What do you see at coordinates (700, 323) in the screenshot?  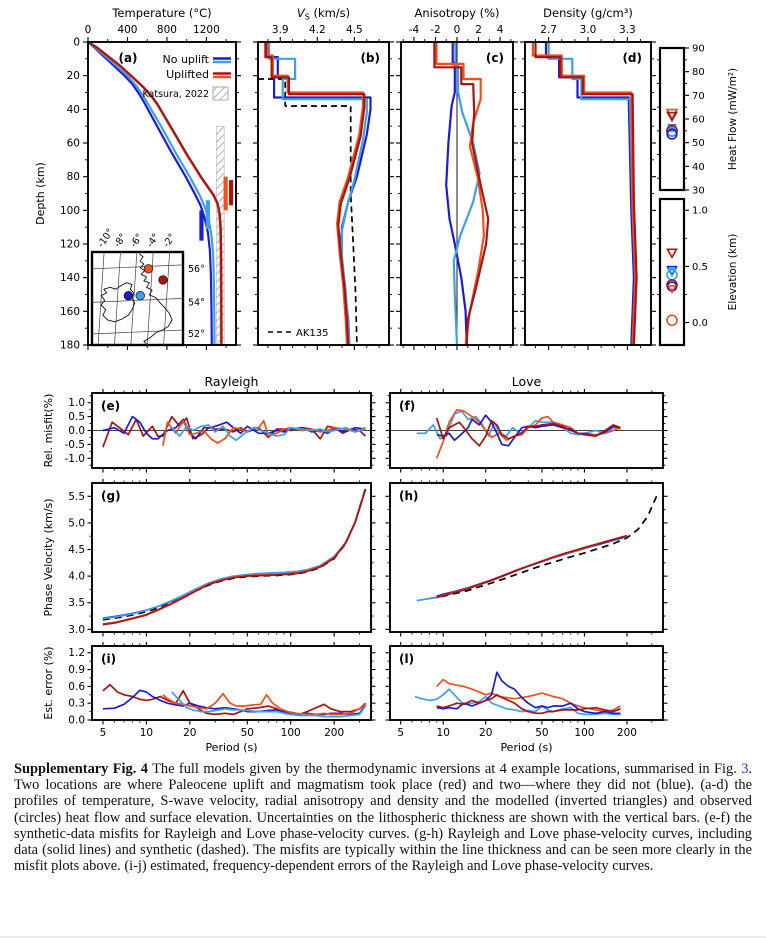 I see `side-tick-label: 0.0` at bounding box center [700, 323].